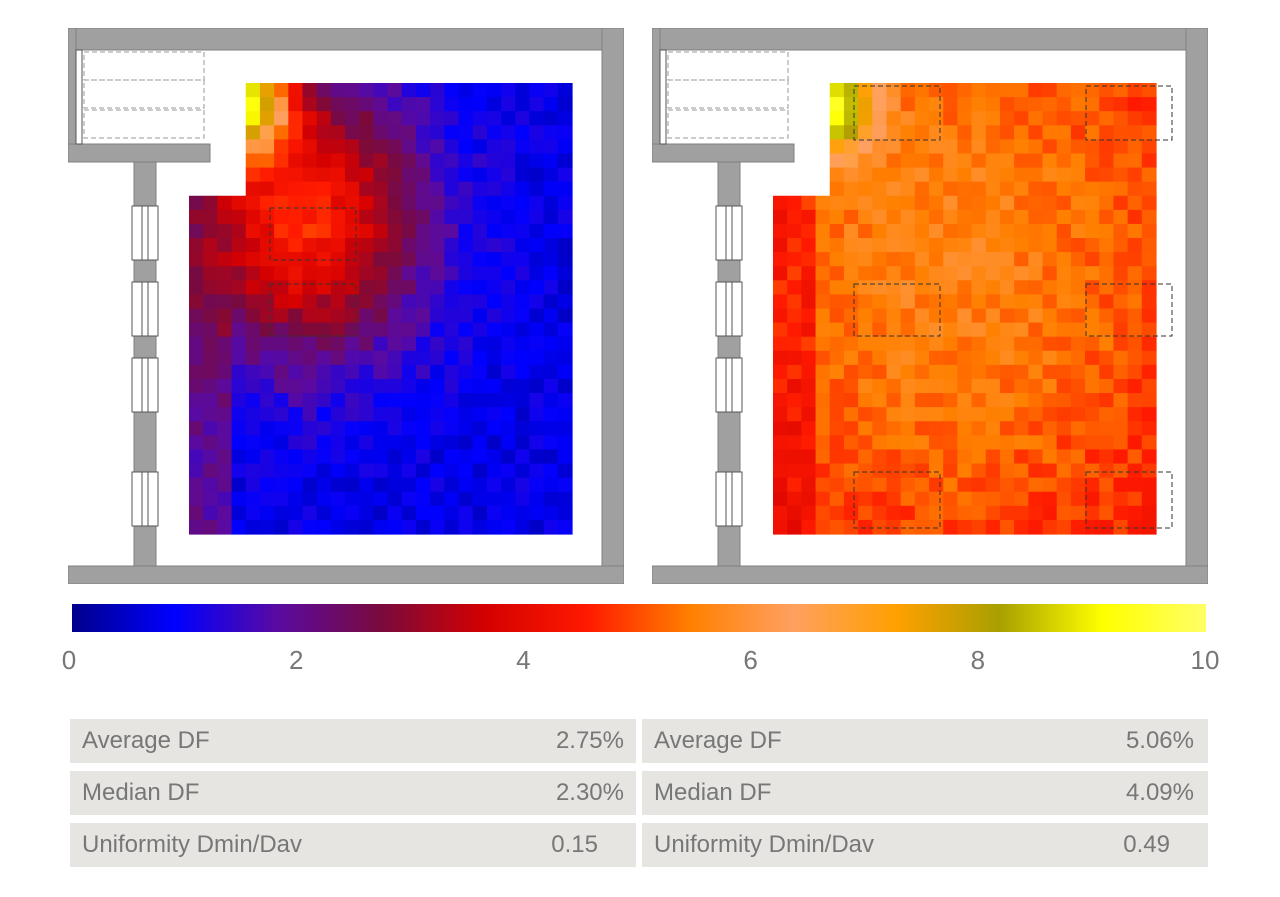 The width and height of the screenshot is (1280, 897). What do you see at coordinates (313, 310) in the screenshot?
I see `desk-outline` at bounding box center [313, 310].